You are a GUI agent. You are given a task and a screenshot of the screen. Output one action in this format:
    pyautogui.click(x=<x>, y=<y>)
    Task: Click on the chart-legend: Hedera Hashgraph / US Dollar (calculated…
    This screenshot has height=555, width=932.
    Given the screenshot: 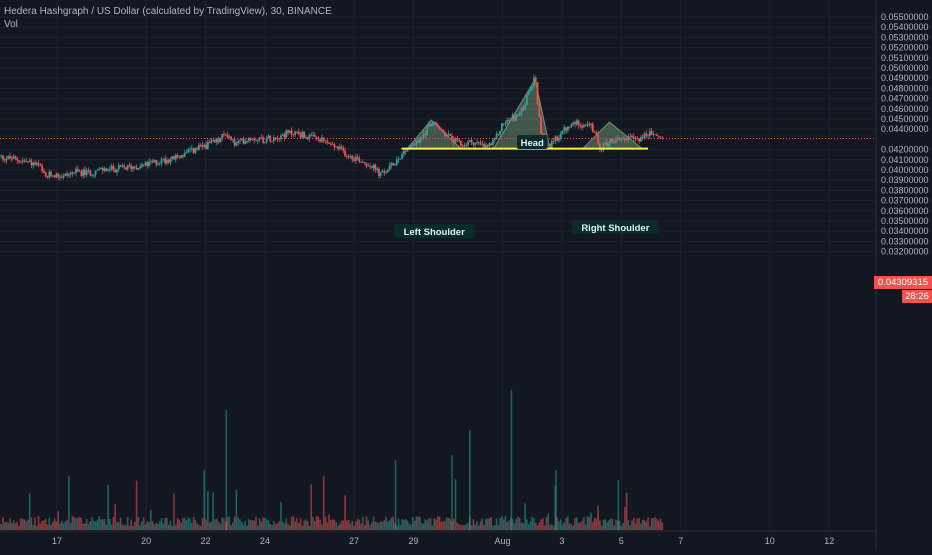 What is the action you would take?
    pyautogui.click(x=168, y=18)
    